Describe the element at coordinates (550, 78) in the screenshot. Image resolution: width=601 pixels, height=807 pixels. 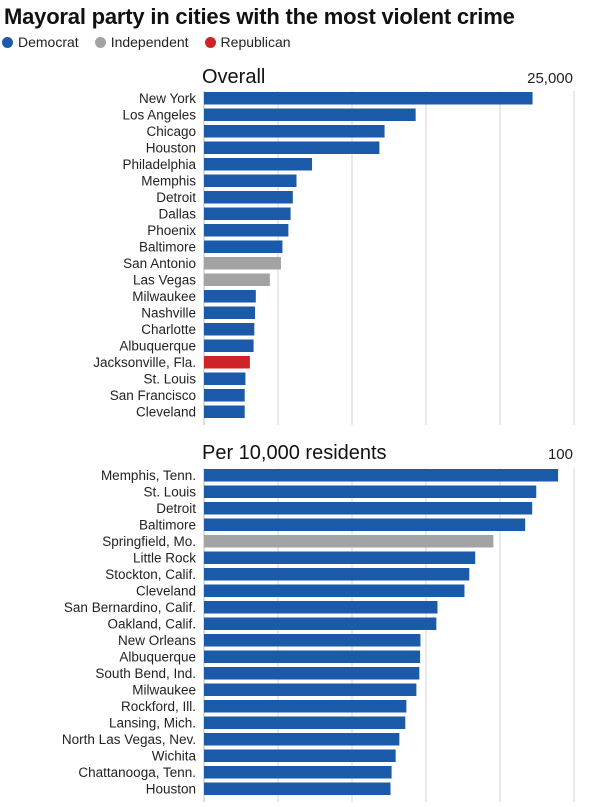
I see `max-tick-label: 25,000` at that location.